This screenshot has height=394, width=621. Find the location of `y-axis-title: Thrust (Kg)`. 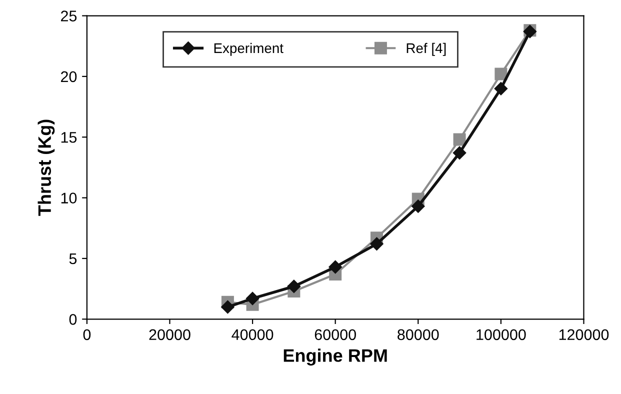

y-axis-title: Thrust (Kg) is located at coordinates (46, 168).